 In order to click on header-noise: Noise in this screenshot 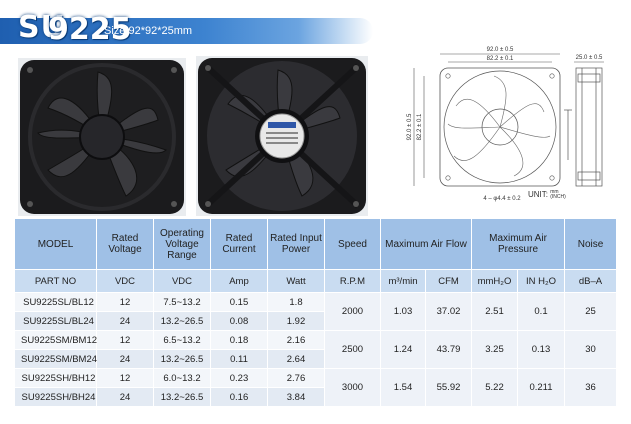, I will do `click(591, 244)`.